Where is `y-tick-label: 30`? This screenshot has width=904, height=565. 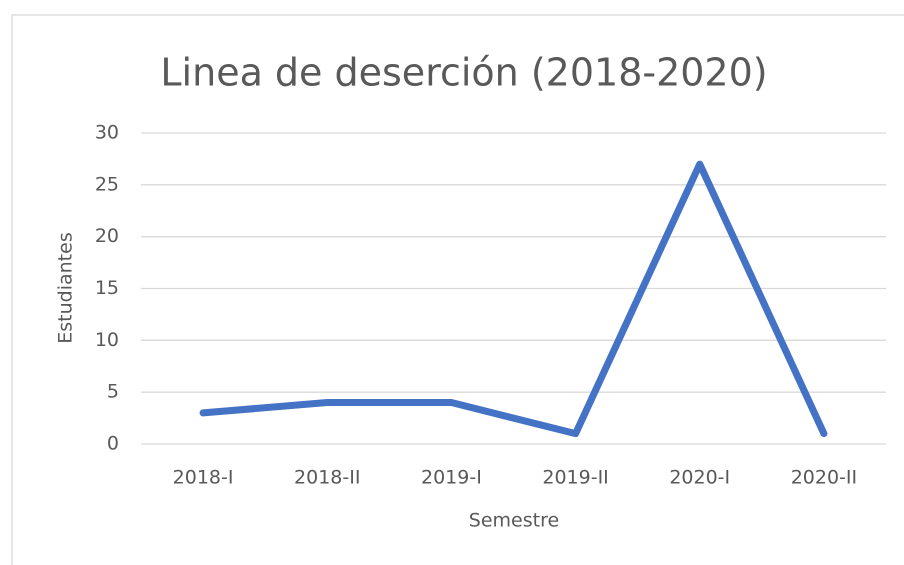
y-tick-label: 30 is located at coordinates (107, 133).